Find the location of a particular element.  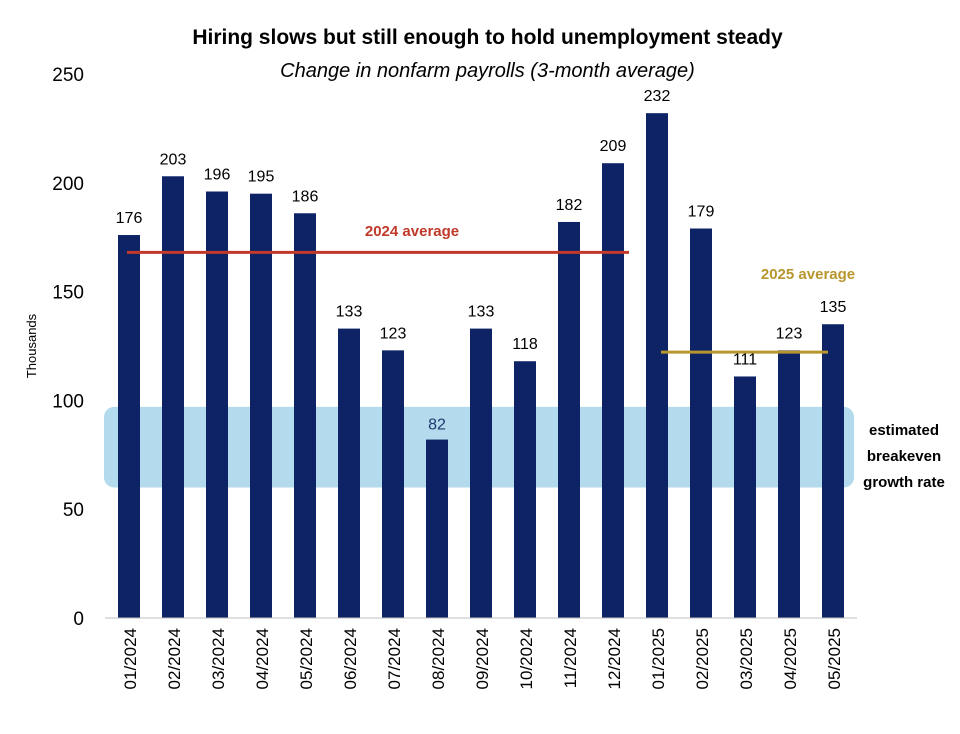

bar-09-2024 is located at coordinates (481, 473).